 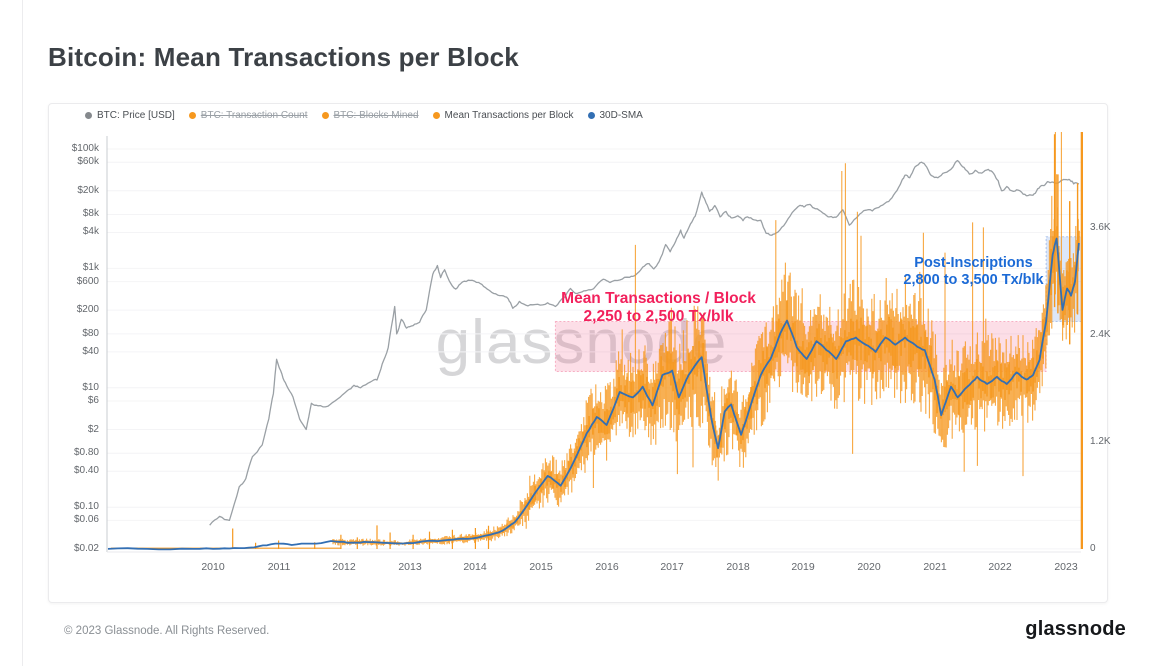 What do you see at coordinates (86, 519) in the screenshot?
I see `left-axis-tick: $0.06` at bounding box center [86, 519].